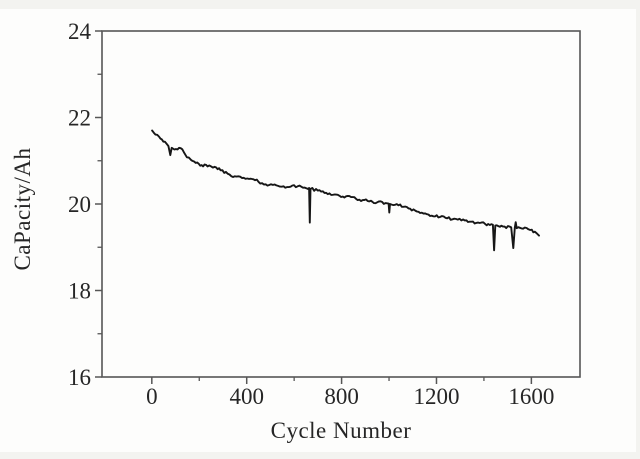  I want to click on x-axis-title: Cycle Number, so click(341, 430).